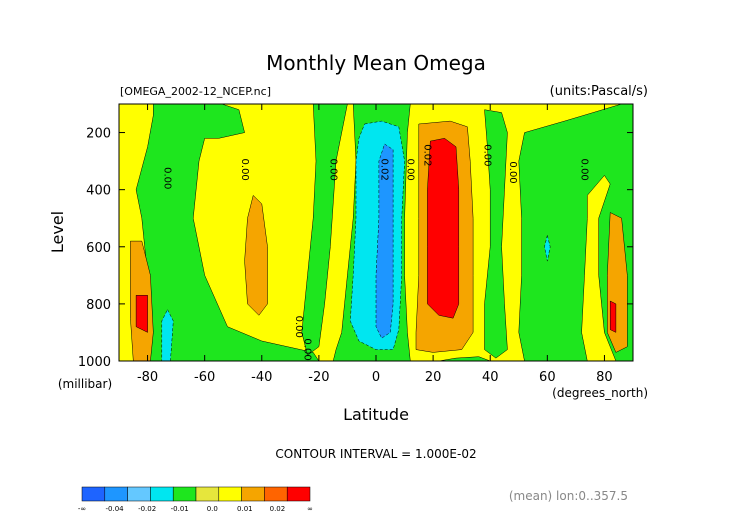  I want to click on x-tick-label: 60, so click(547, 377).